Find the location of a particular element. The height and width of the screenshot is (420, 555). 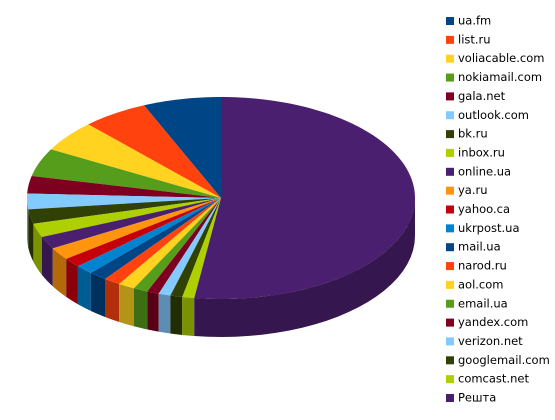

legend-label: voliacable.com is located at coordinates (501, 58).